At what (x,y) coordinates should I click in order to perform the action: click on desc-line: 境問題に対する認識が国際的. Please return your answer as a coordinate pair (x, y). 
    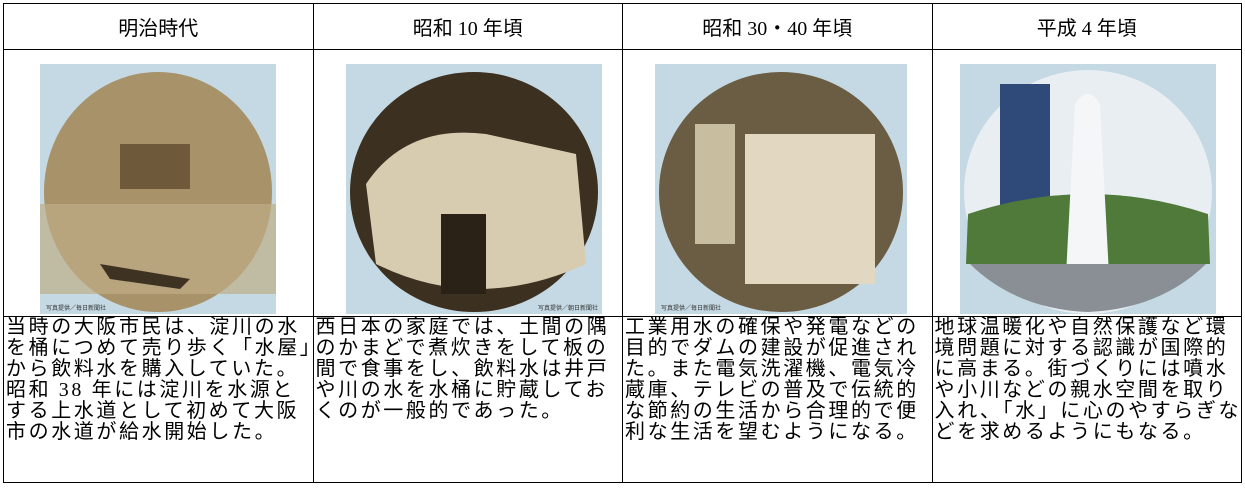
    Looking at the image, I should click on (1081, 348).